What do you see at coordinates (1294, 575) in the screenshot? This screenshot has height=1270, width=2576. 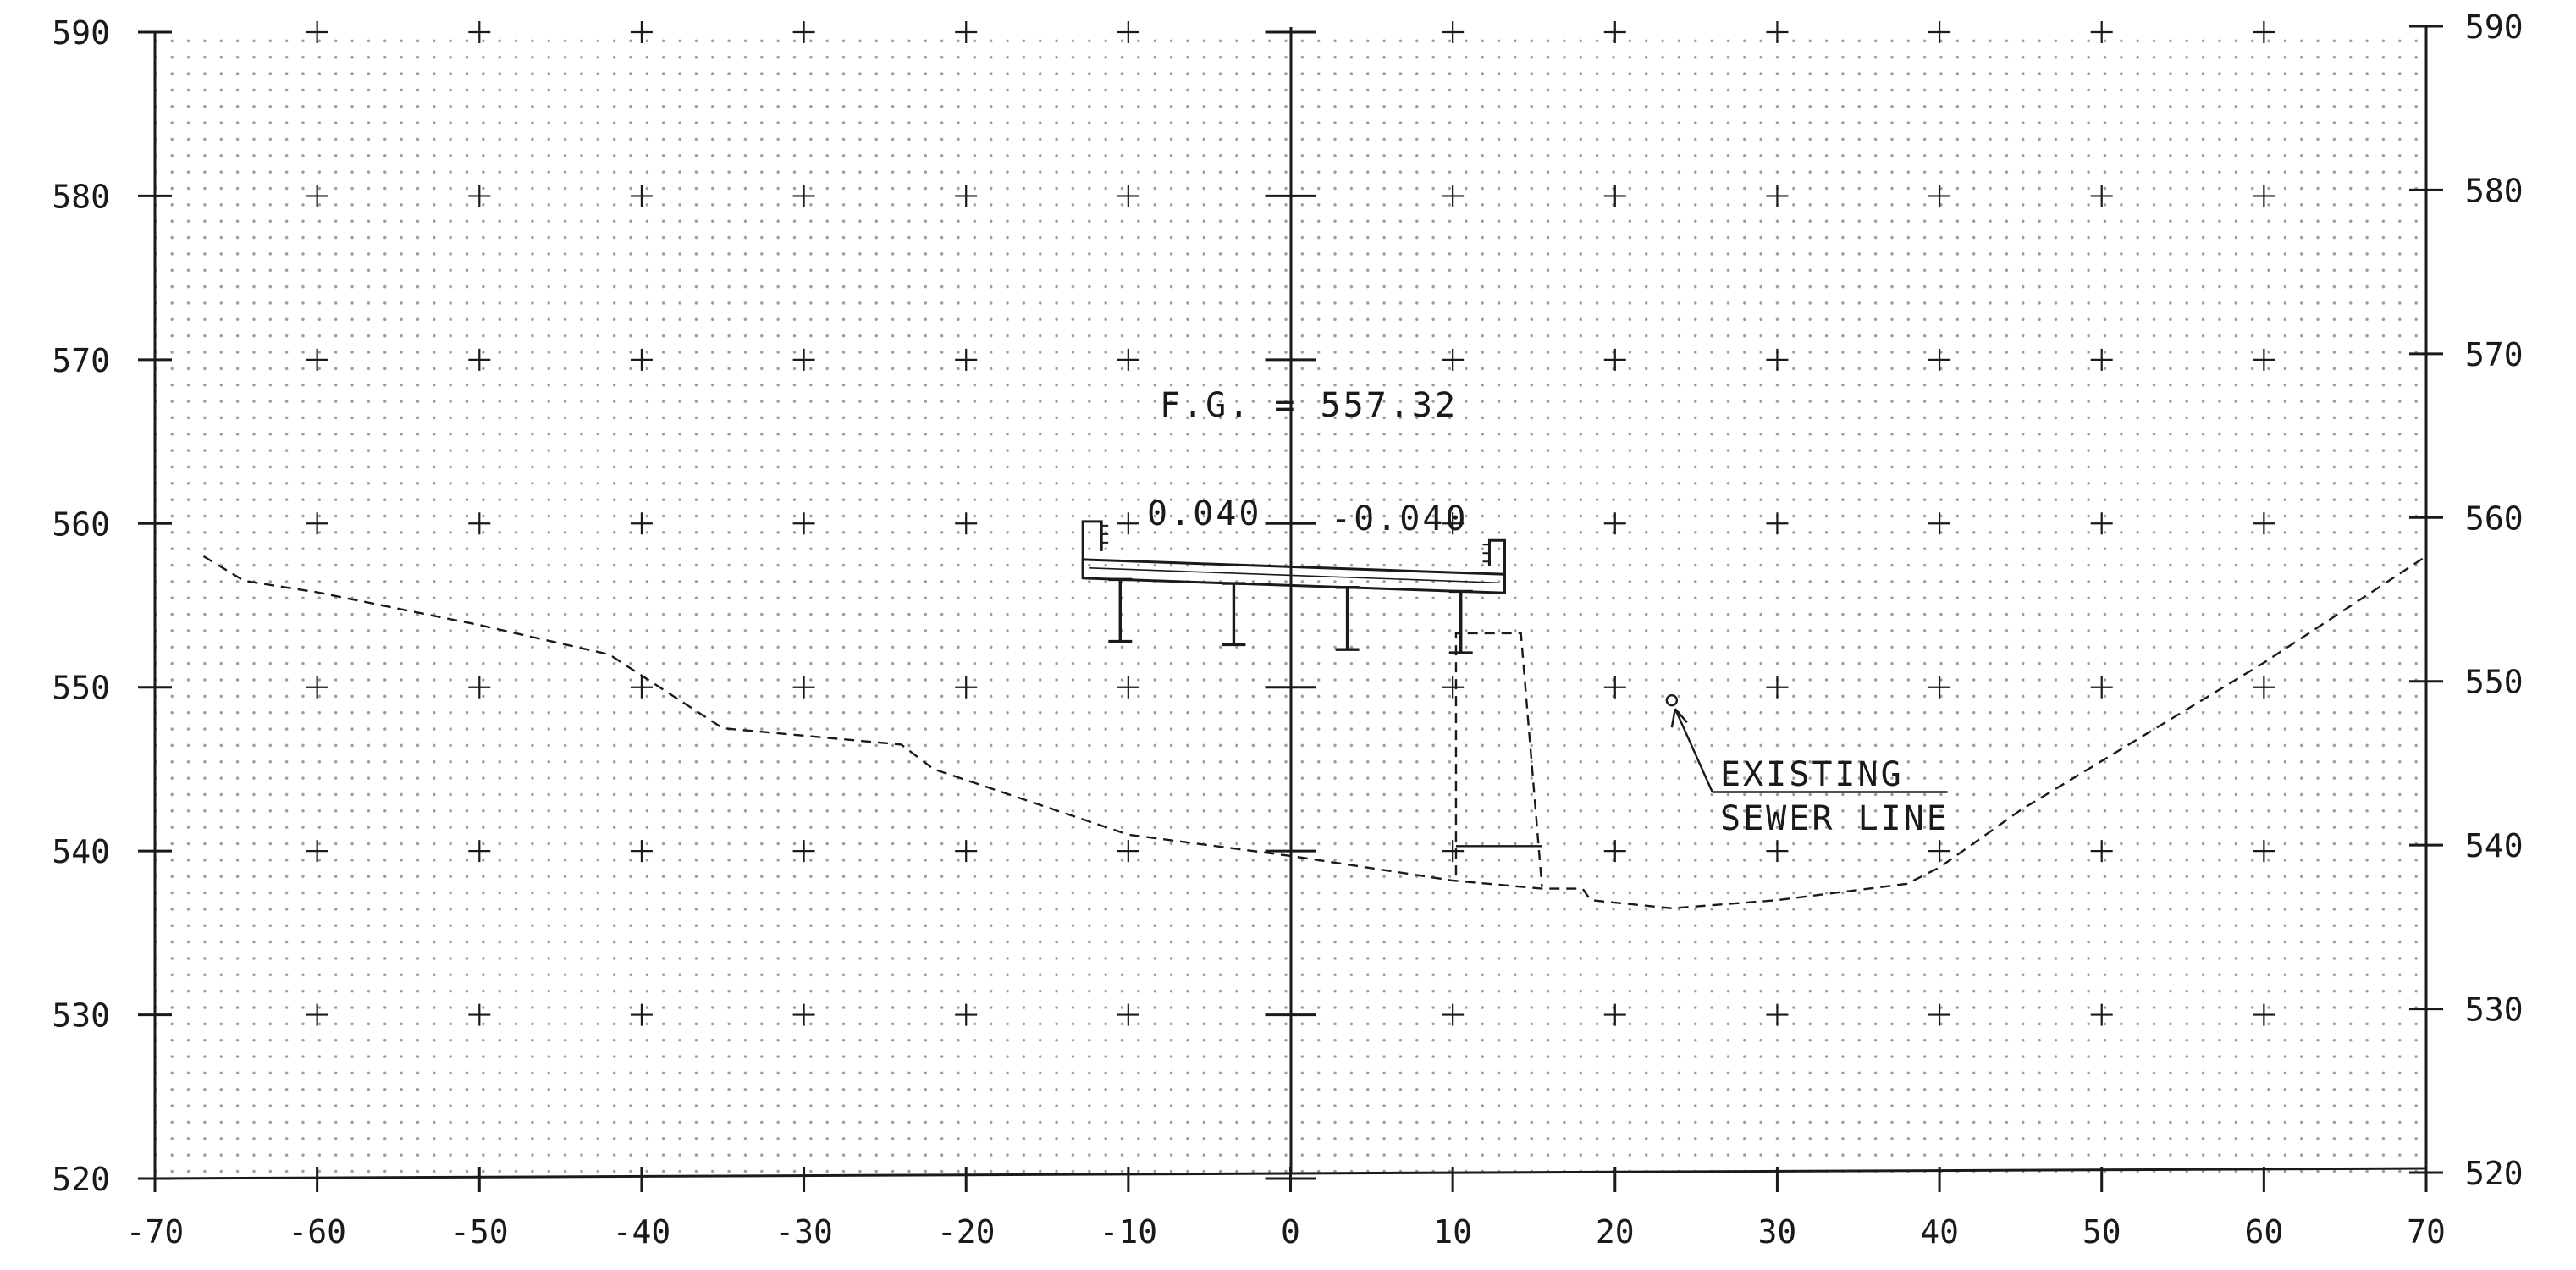 I see `deck-inner-line` at bounding box center [1294, 575].